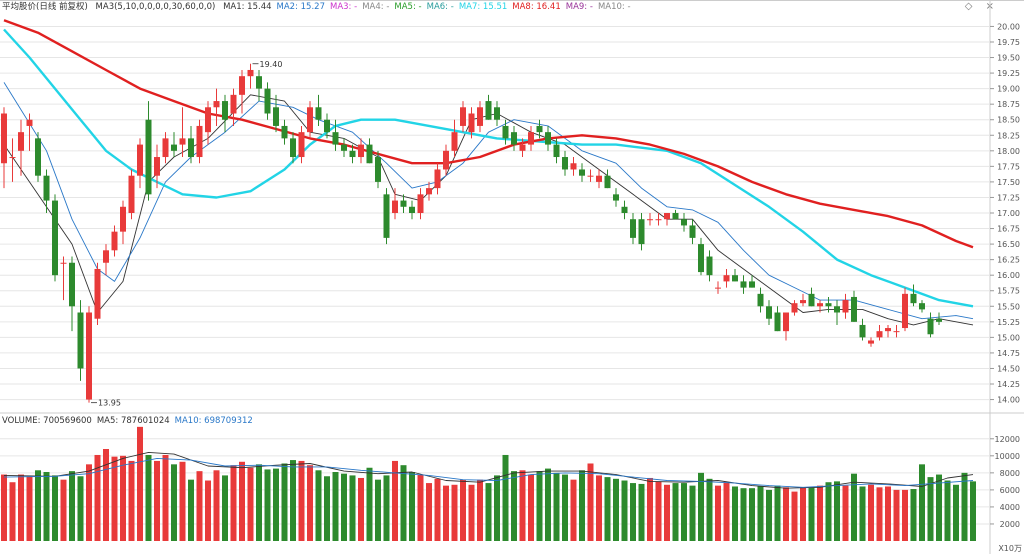  What do you see at coordinates (155, 7) in the screenshot?
I see `legend-params: MA3(5,10,0,0,0,0,30,60,0,0)` at bounding box center [155, 7].